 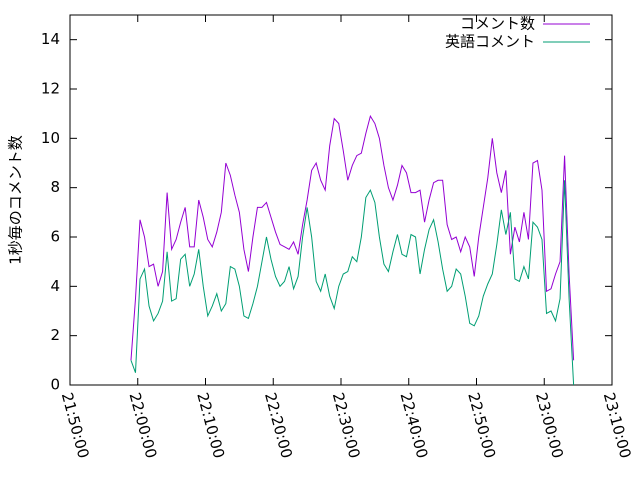 I want to click on y-tick-label: 0, so click(x=55, y=385).